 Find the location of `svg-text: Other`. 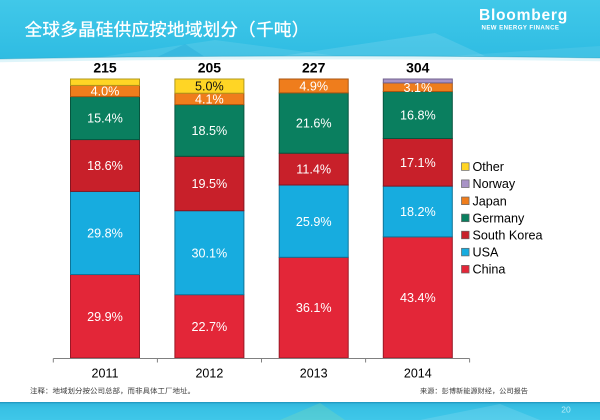

svg-text: Other is located at coordinates (489, 167).